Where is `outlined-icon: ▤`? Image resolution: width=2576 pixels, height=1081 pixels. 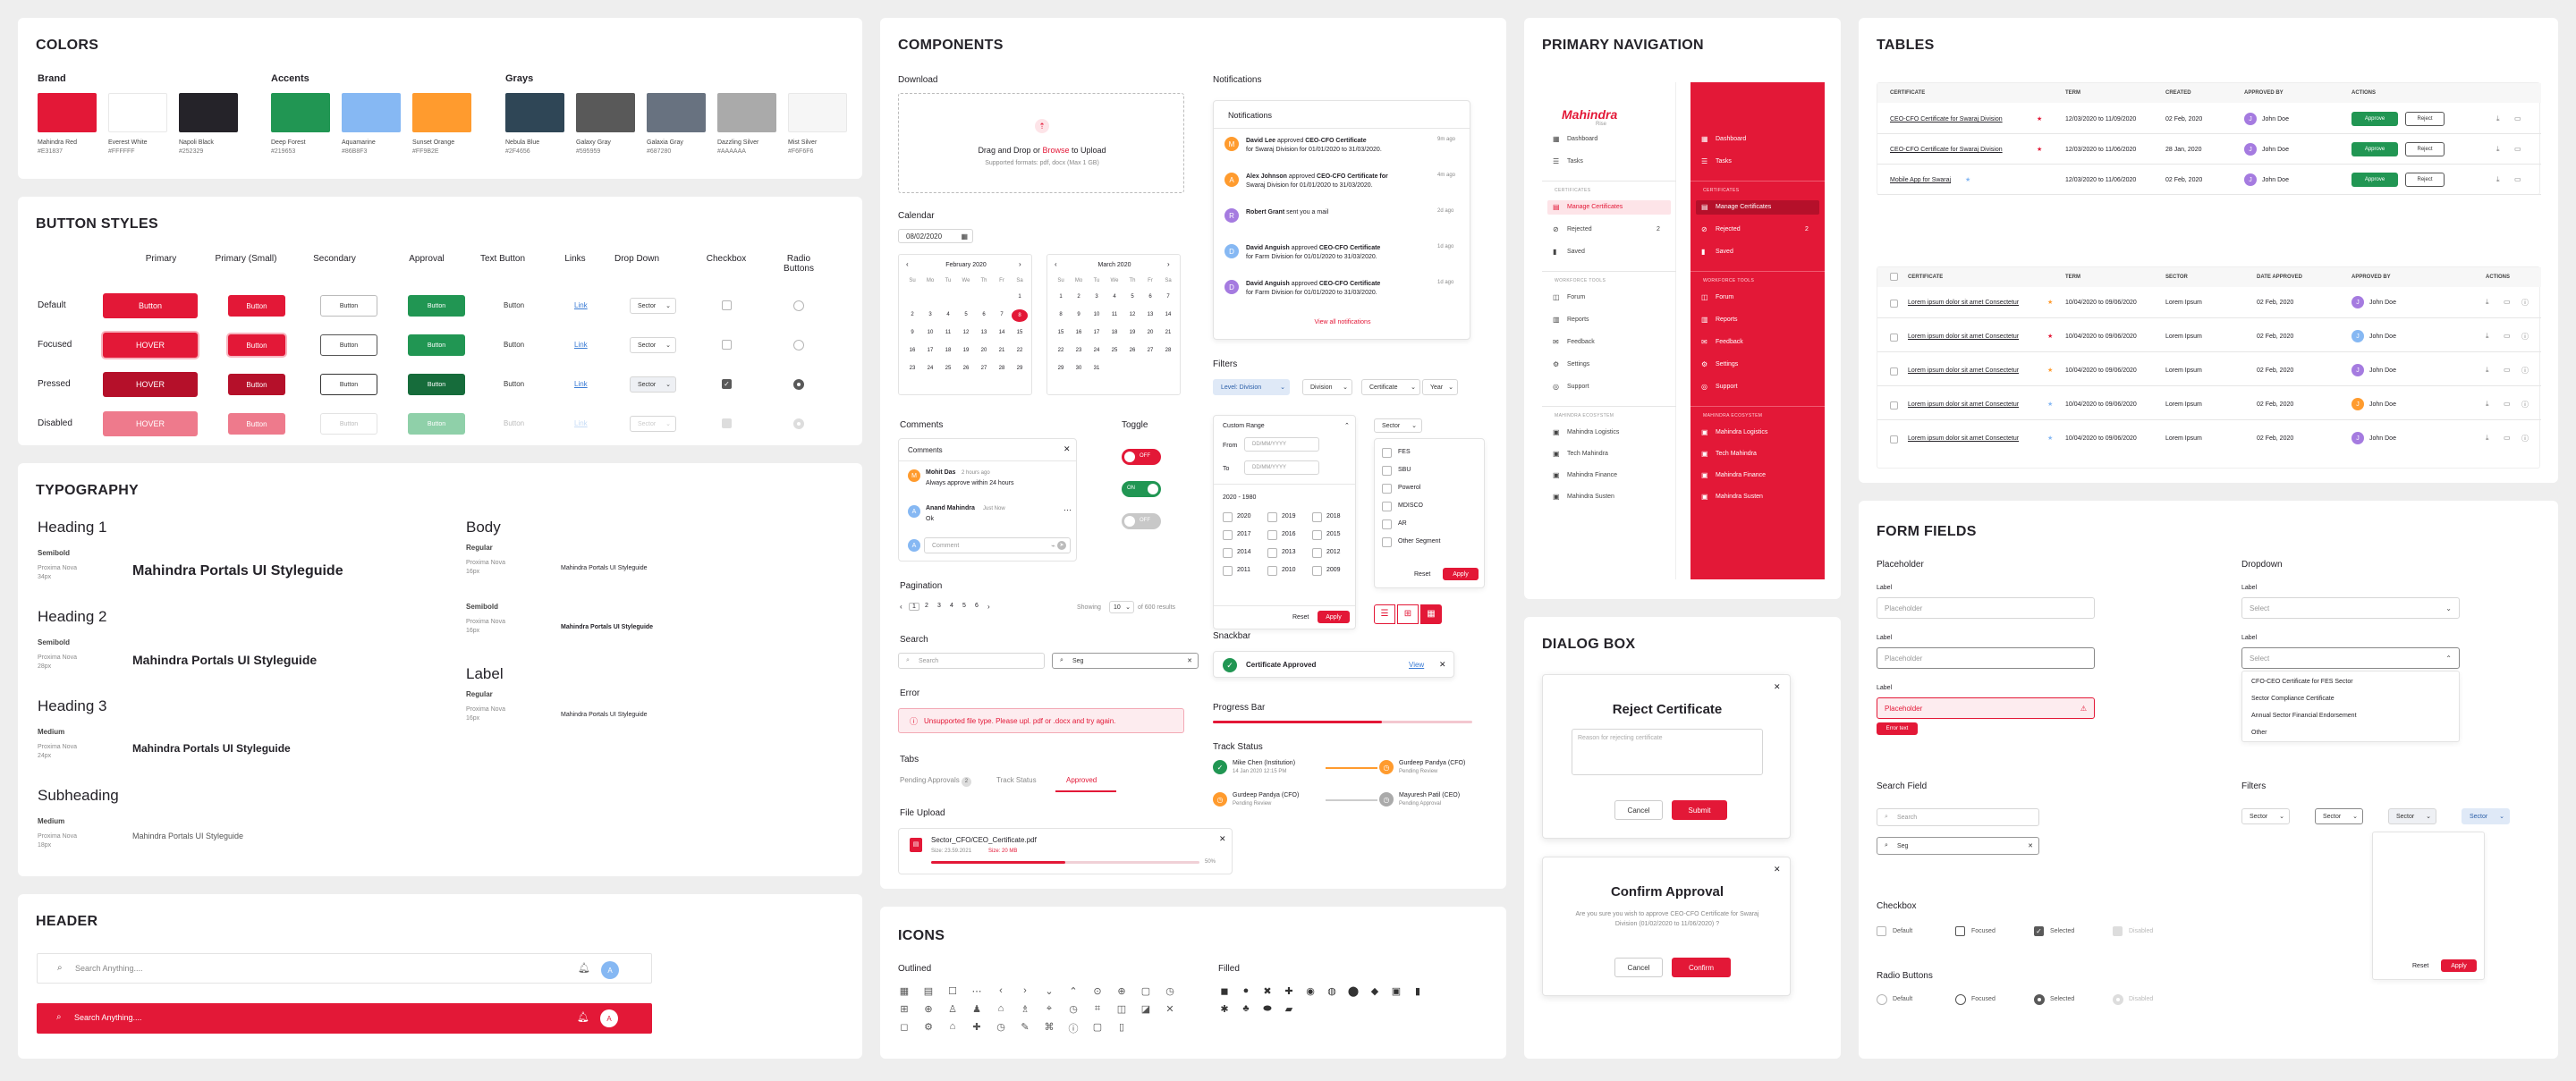 outlined-icon: ▤ is located at coordinates (928, 991).